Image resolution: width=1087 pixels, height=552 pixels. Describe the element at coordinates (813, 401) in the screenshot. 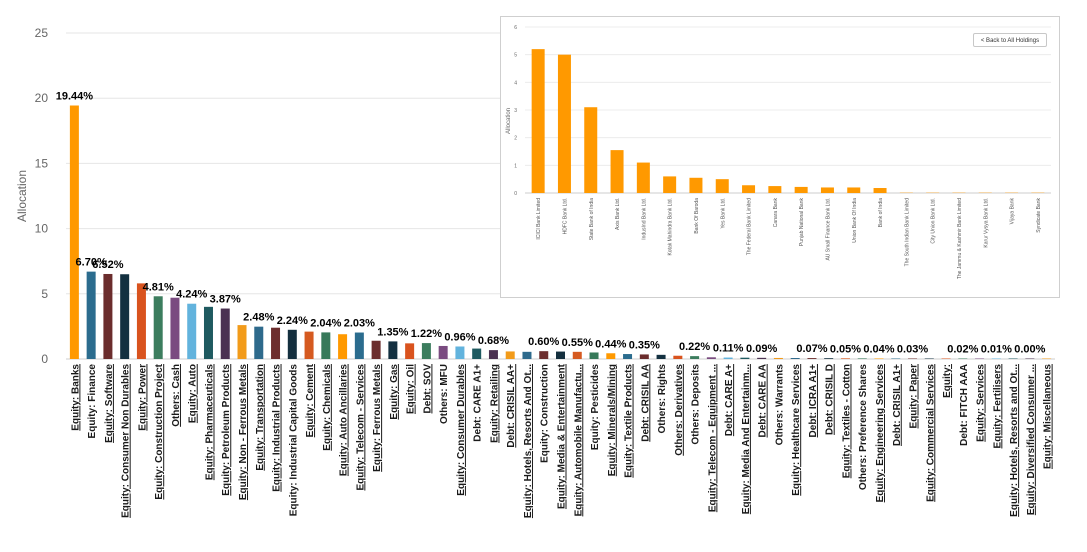

I see `main-x-tick-label: Debt: ICRA A1+` at that location.